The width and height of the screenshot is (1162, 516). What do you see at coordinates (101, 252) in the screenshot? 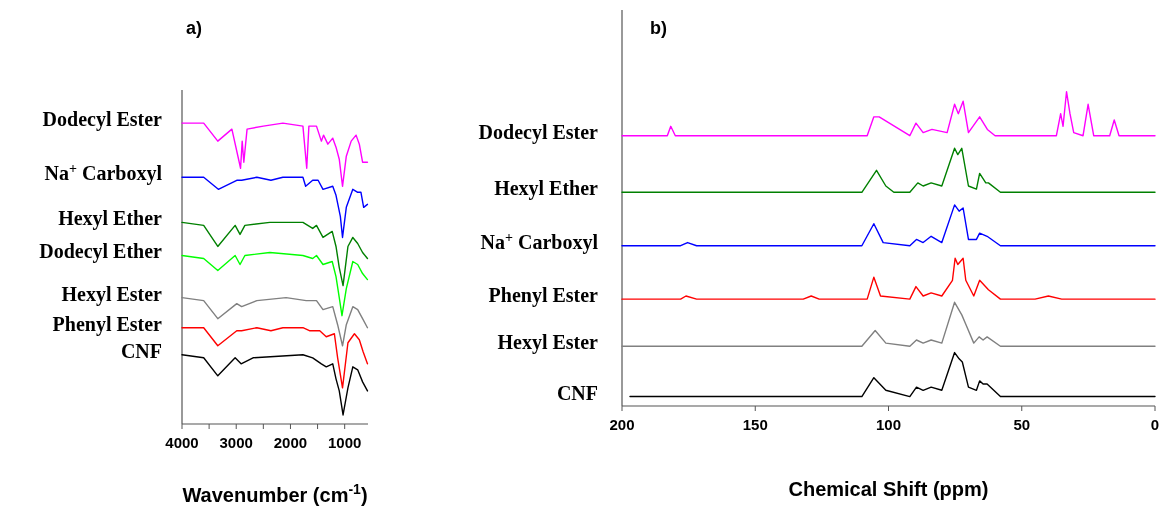
I see `series-label: Dodecyl Ether` at bounding box center [101, 252].